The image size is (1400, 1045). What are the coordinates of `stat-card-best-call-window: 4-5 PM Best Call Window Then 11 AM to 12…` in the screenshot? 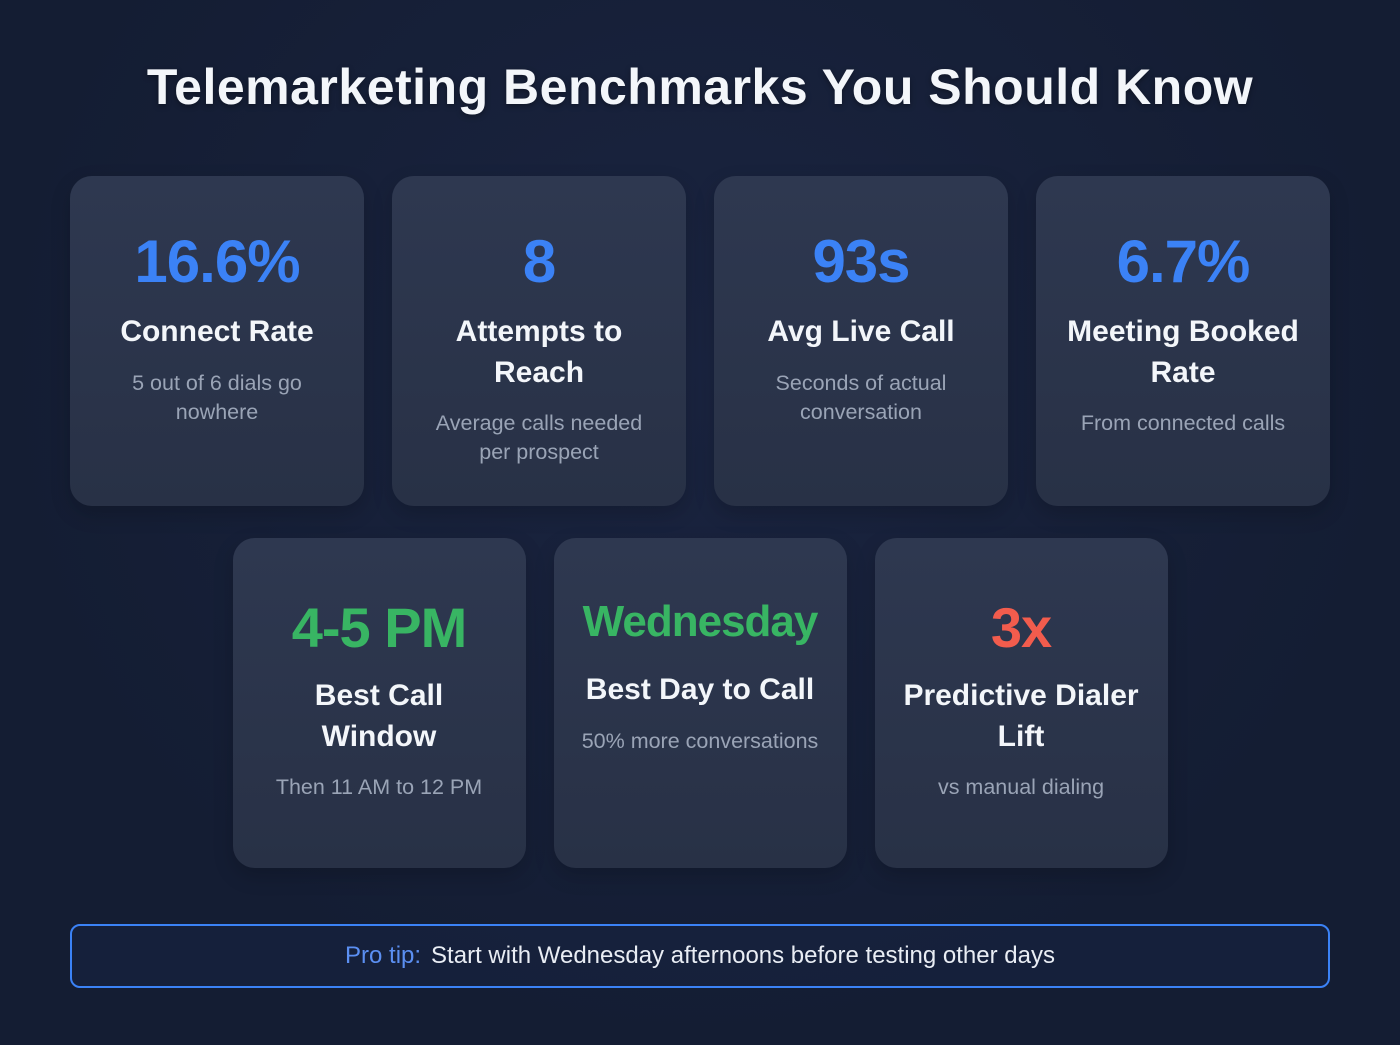 It's located at (379, 703).